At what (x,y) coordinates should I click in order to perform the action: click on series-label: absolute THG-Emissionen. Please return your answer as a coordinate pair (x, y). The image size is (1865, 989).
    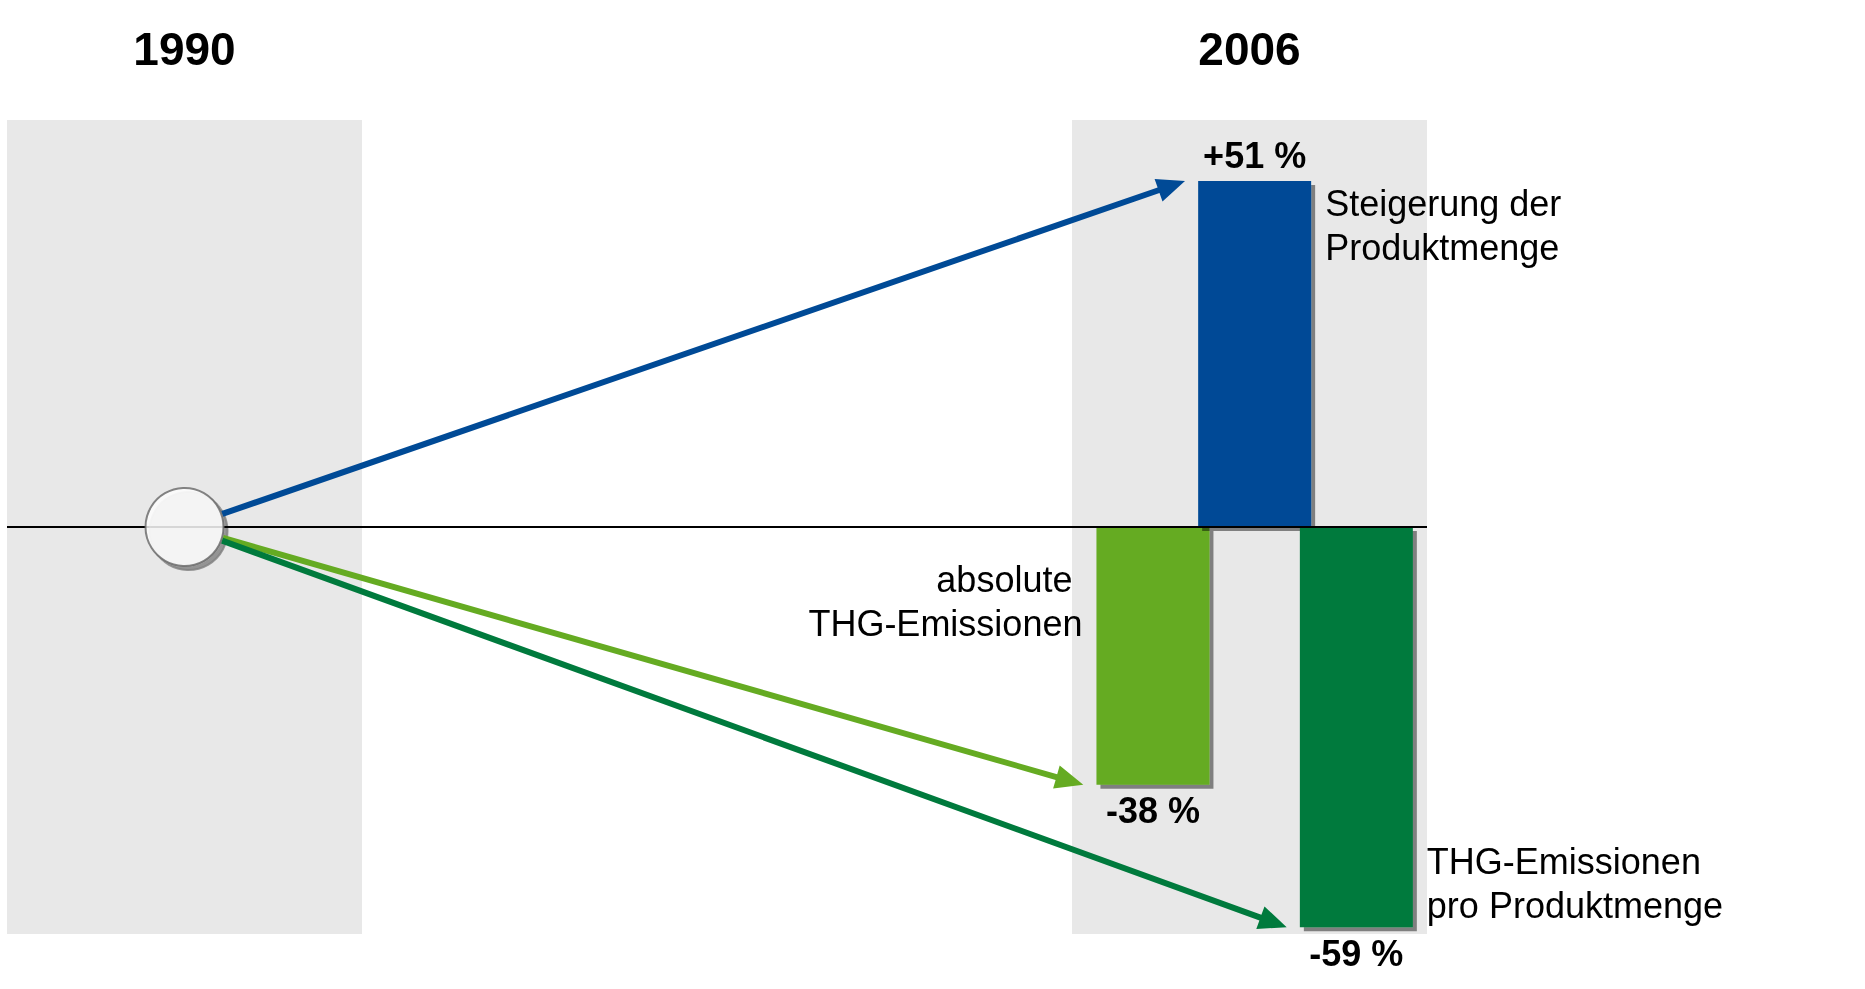
    Looking at the image, I should click on (945, 601).